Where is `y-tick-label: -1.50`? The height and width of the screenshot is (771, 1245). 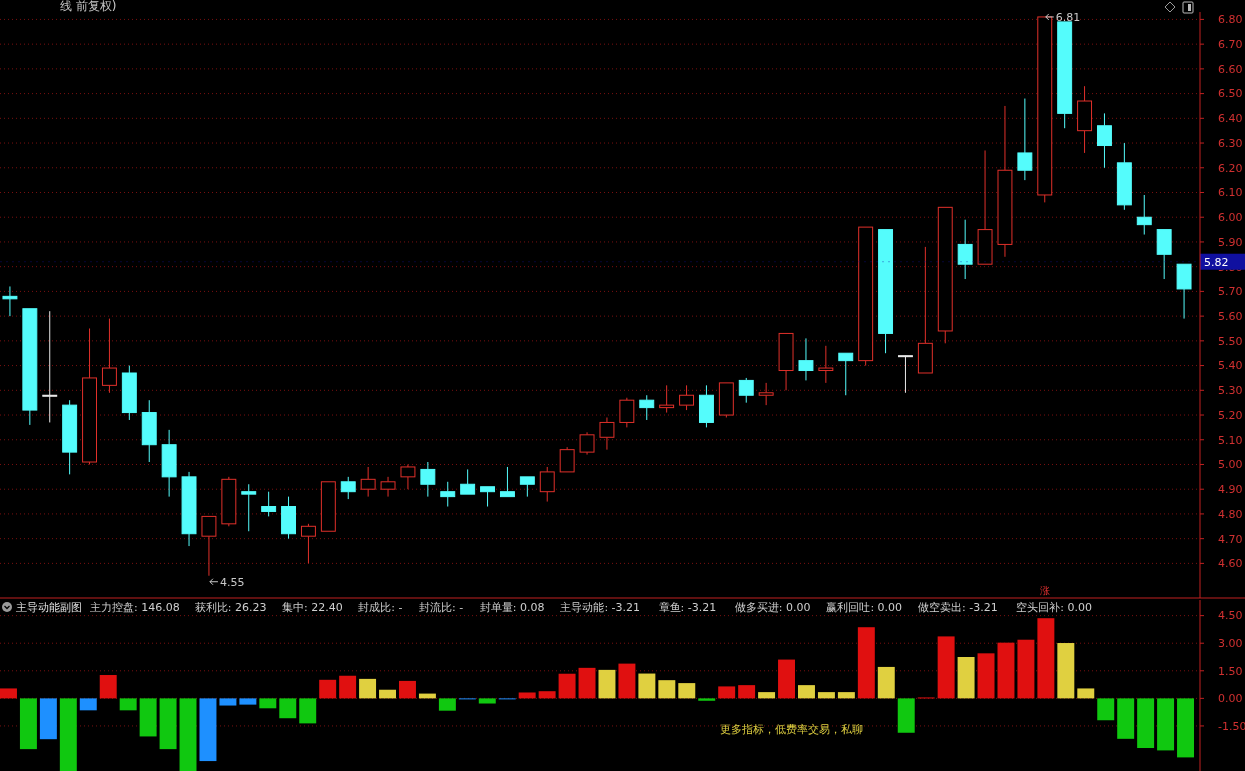 y-tick-label: -1.50 is located at coordinates (1231, 726).